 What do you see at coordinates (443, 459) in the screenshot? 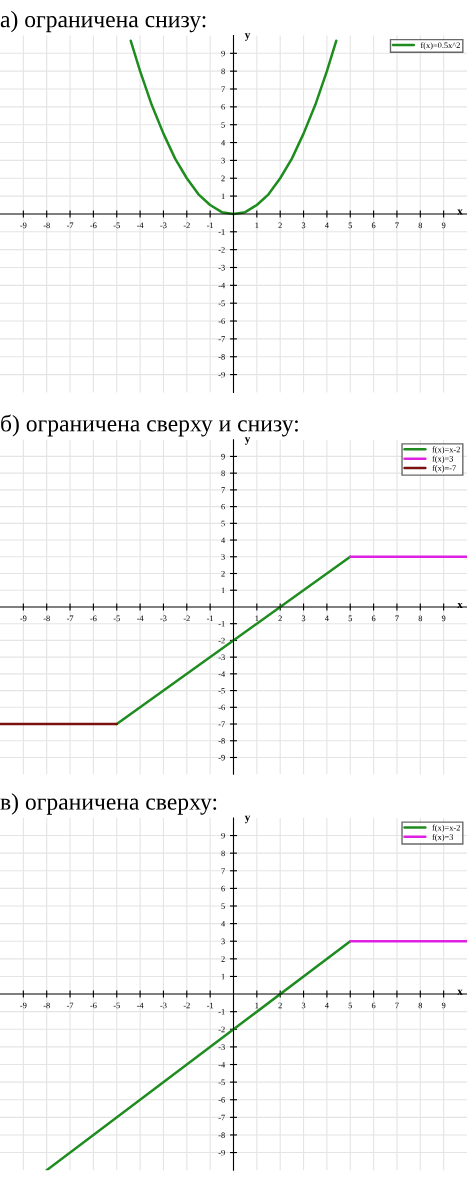
I see `legend-label: f(x)=3` at bounding box center [443, 459].